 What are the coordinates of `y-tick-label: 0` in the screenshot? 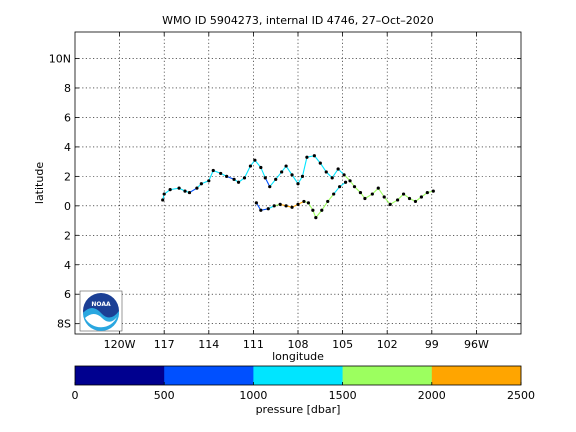 It's located at (67, 206).